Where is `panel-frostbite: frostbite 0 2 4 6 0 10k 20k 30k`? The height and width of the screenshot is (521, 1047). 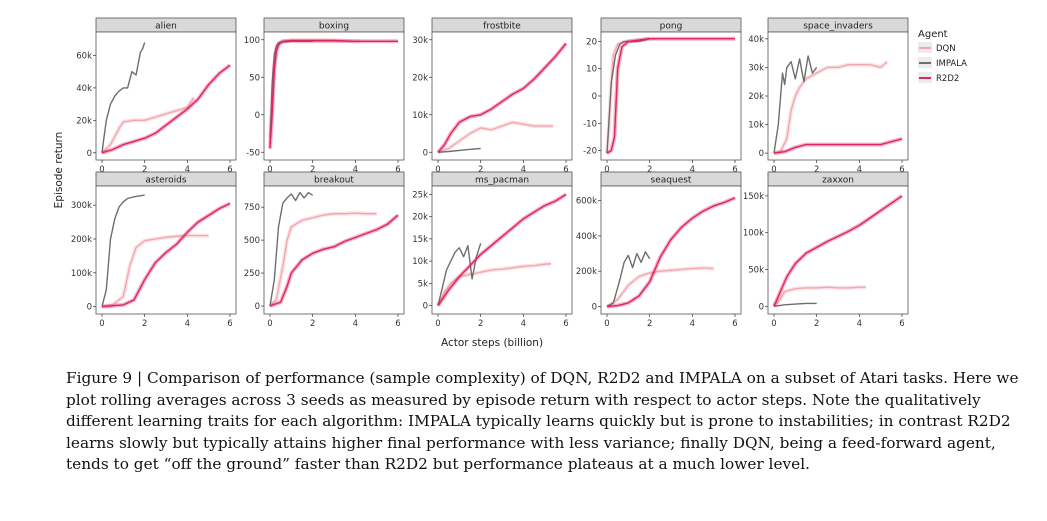 panel-frostbite: frostbite 0 2 4 6 0 10k 20k 30k is located at coordinates (492, 96).